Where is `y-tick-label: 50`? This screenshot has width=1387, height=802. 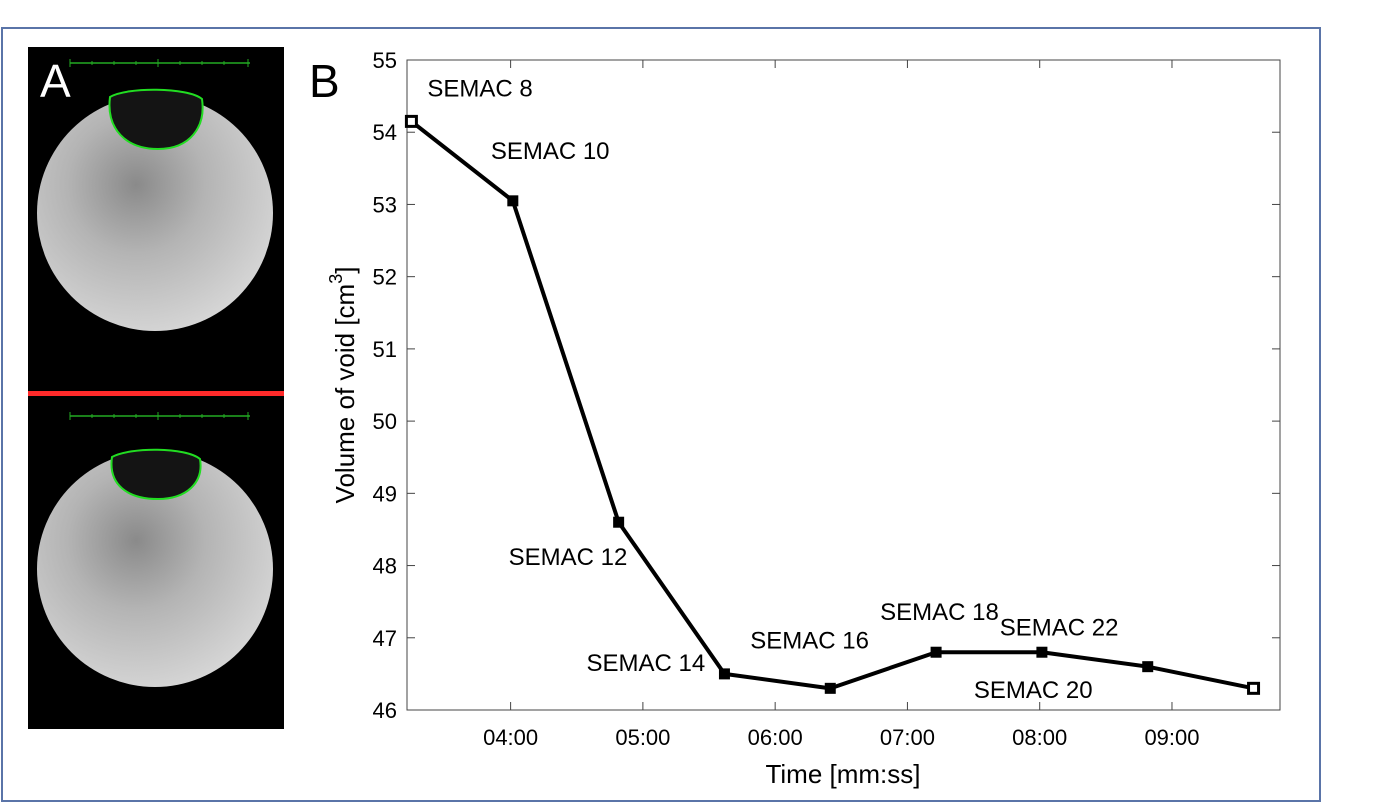
y-tick-label: 50 is located at coordinates (385, 421).